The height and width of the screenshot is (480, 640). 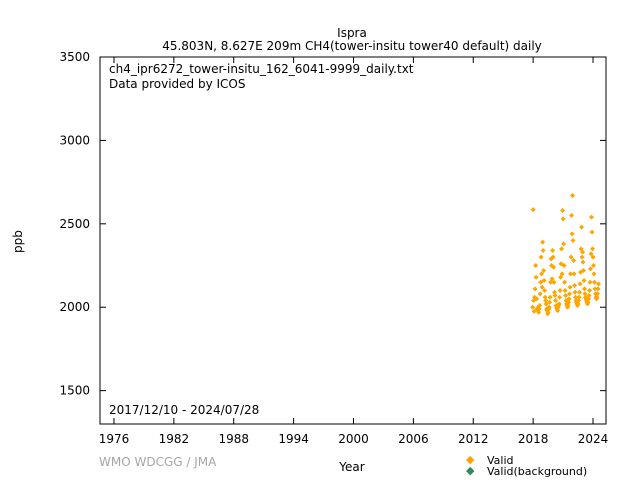 I want to click on y-tick-label: 3500, so click(x=74, y=57).